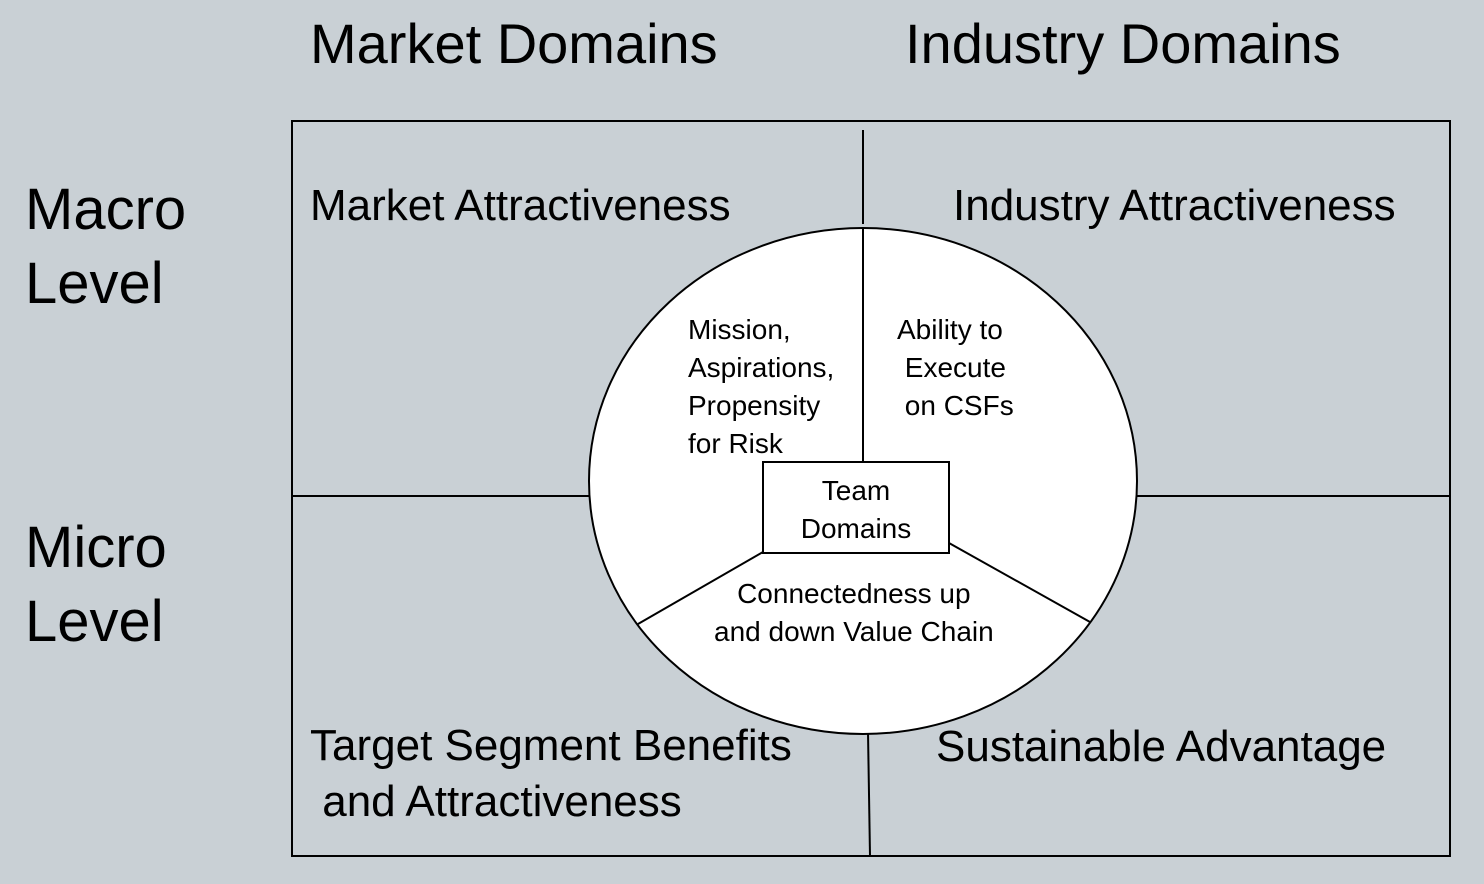 The image size is (1484, 884). Describe the element at coordinates (520, 205) in the screenshot. I see `quadrant-top-left-label: Market Attractiveness` at that location.